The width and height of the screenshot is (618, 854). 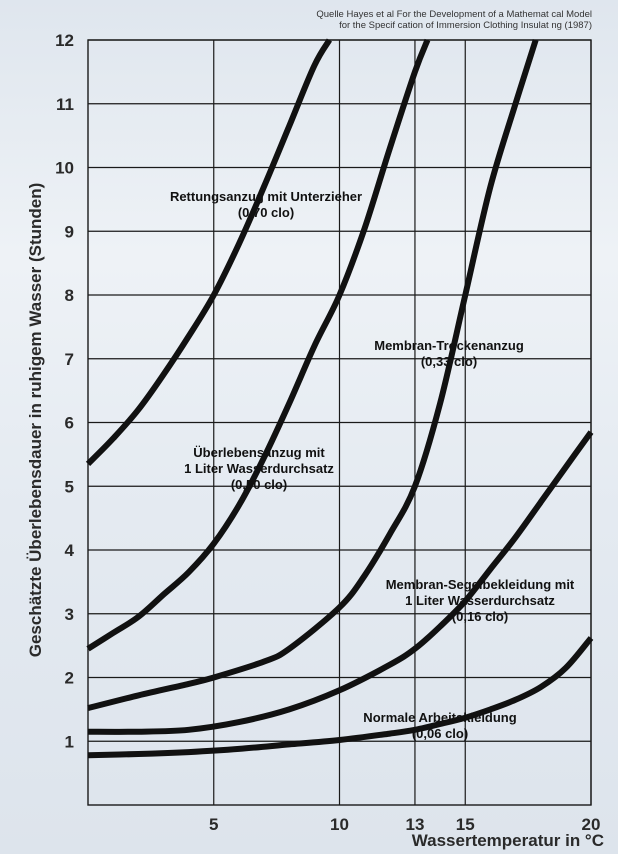 What do you see at coordinates (440, 717) in the screenshot?
I see `series-annotation-line: Normale Arbeitskleidung` at bounding box center [440, 717].